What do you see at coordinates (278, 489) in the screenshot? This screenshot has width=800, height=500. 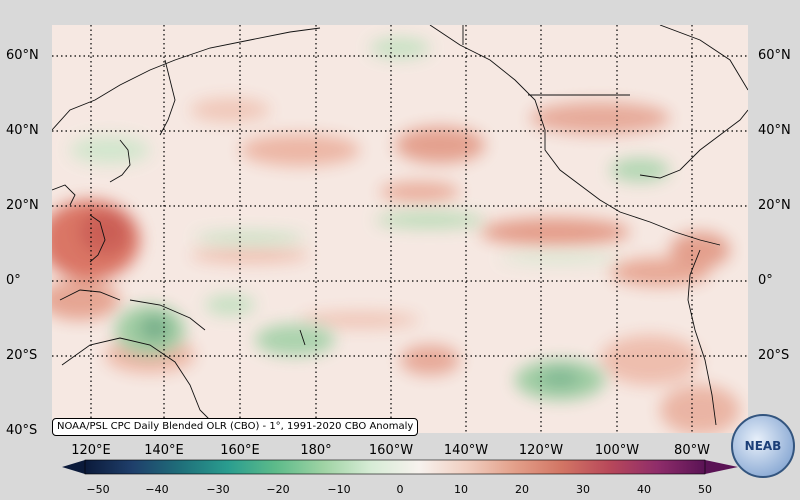 I see `colorbar-tick: −20` at bounding box center [278, 489].